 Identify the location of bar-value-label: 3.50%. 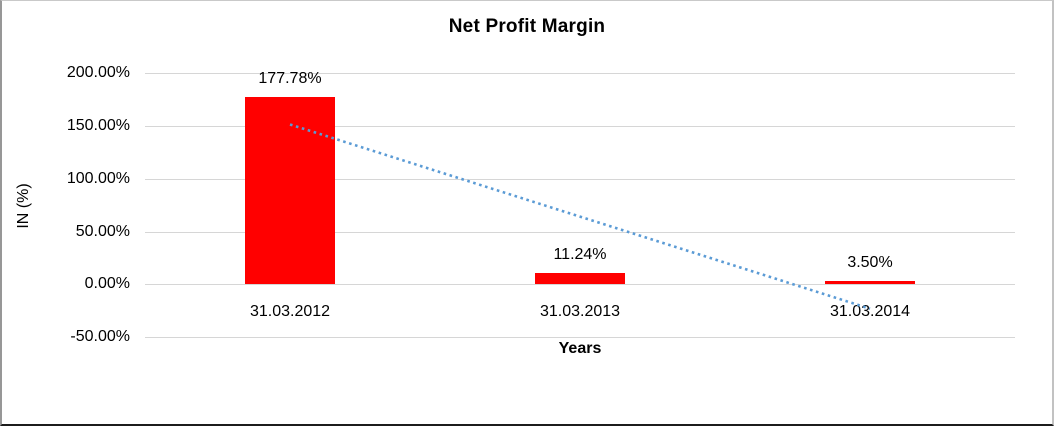
(870, 262).